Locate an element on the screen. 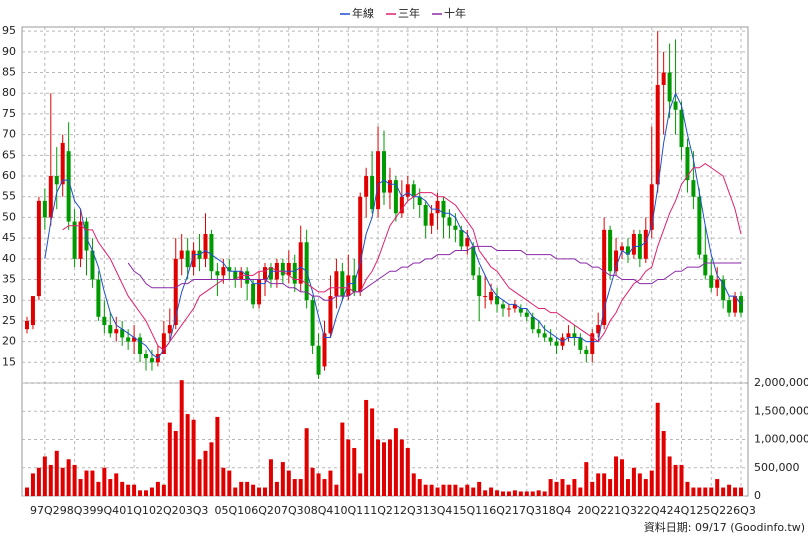 The height and width of the screenshot is (540, 808). volume-tick-label: 500,000 is located at coordinates (777, 467).